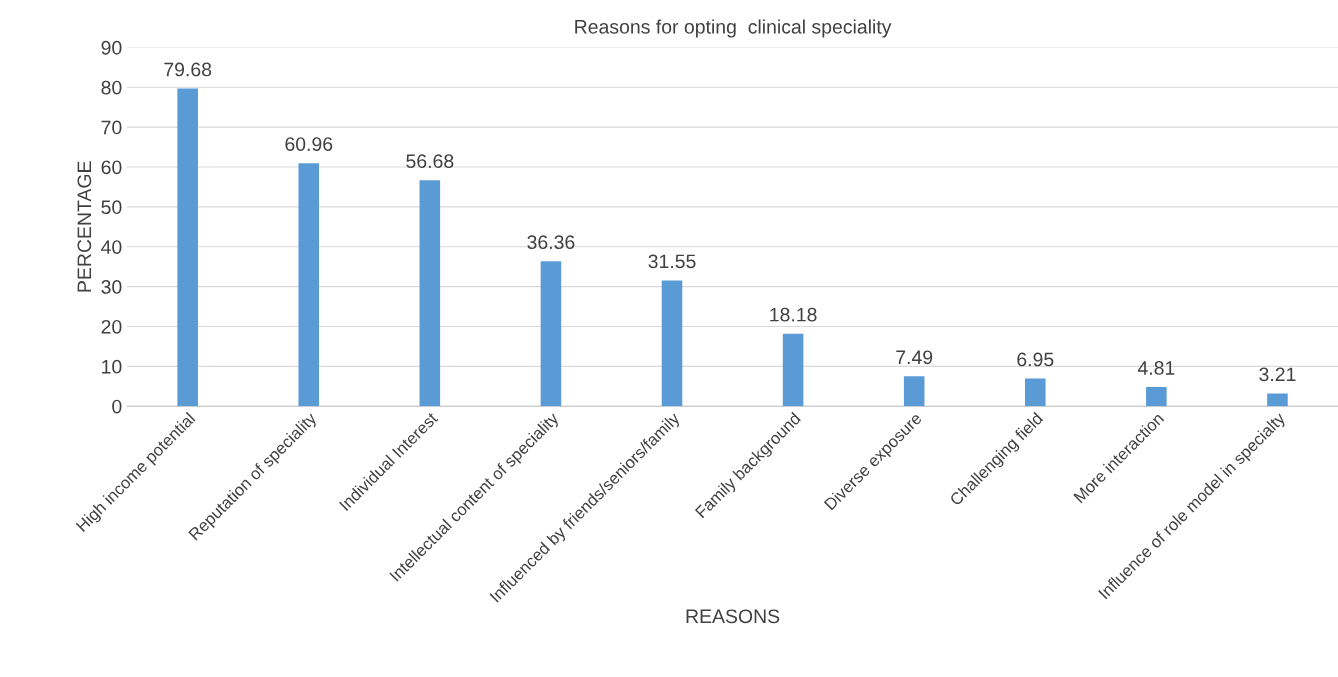 The image size is (1338, 677). What do you see at coordinates (309, 144) in the screenshot?
I see `data-label: 60.96` at bounding box center [309, 144].